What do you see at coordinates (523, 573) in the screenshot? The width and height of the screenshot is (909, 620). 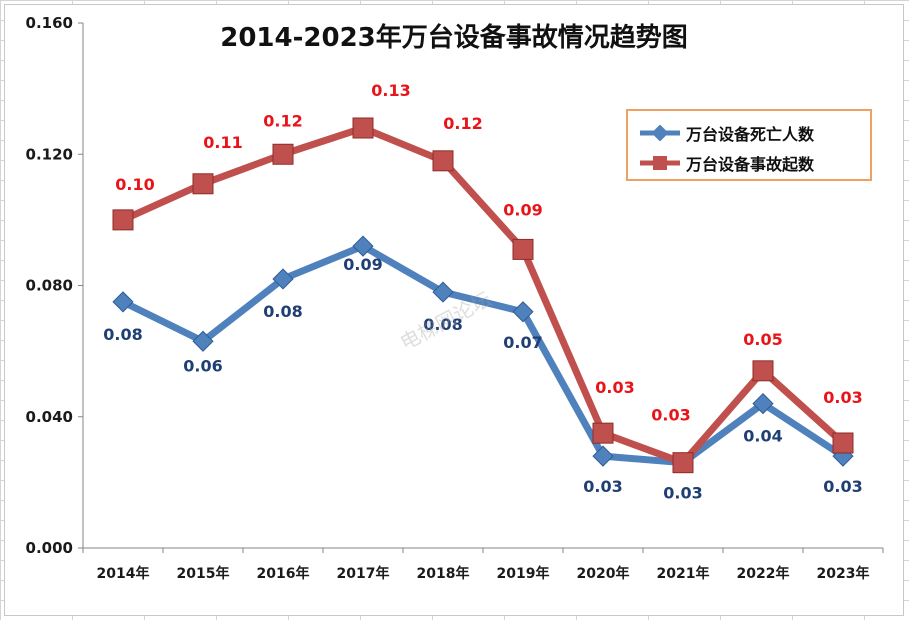 I see `x-tick-label: 2019年` at bounding box center [523, 573].